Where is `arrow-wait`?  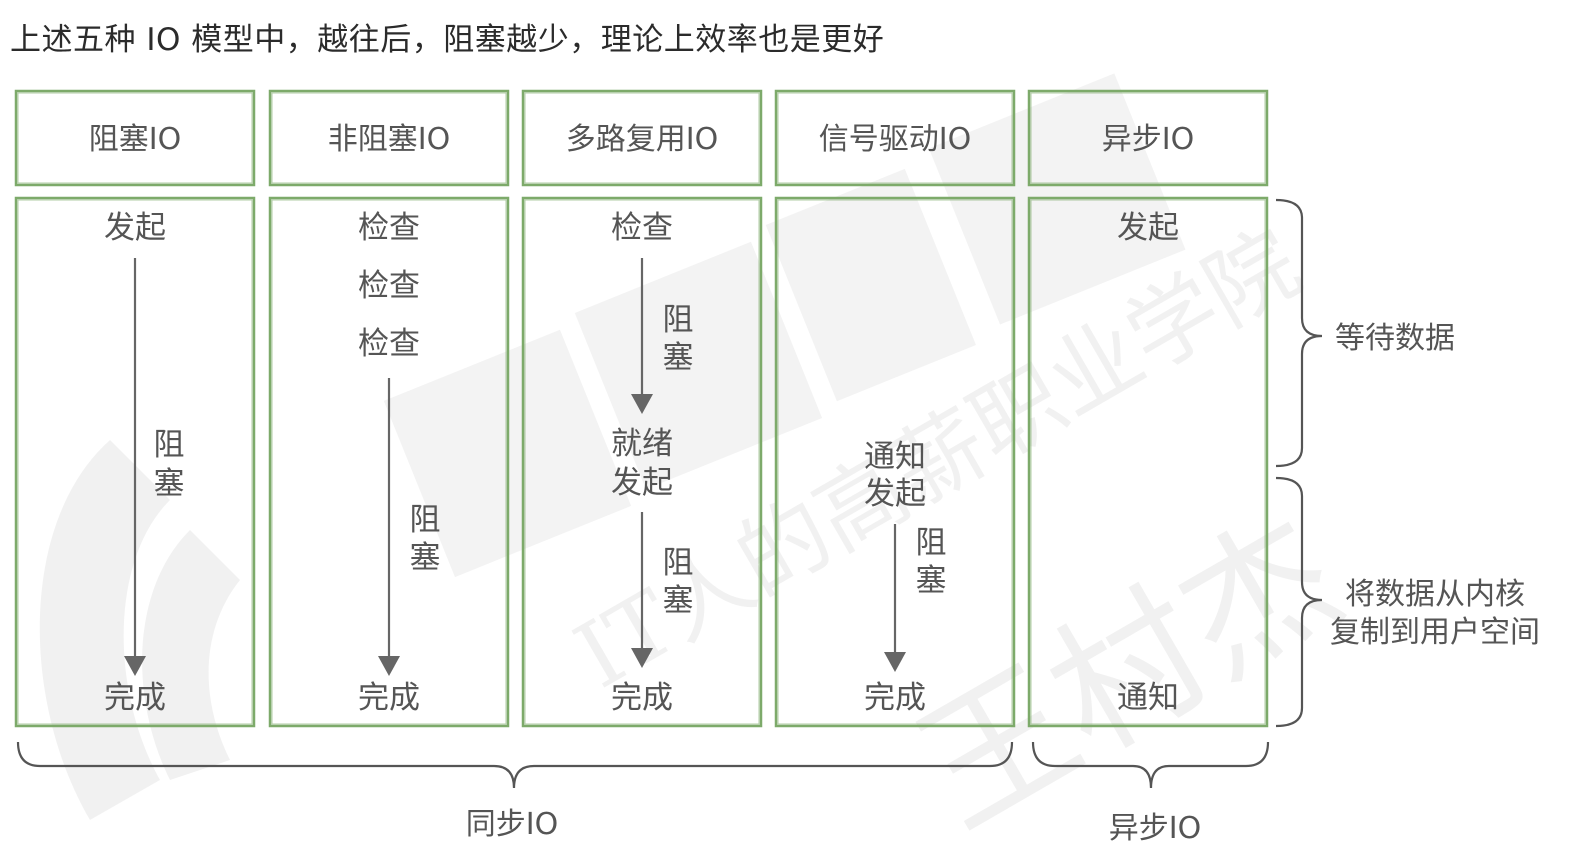
arrow-wait is located at coordinates (642, 336).